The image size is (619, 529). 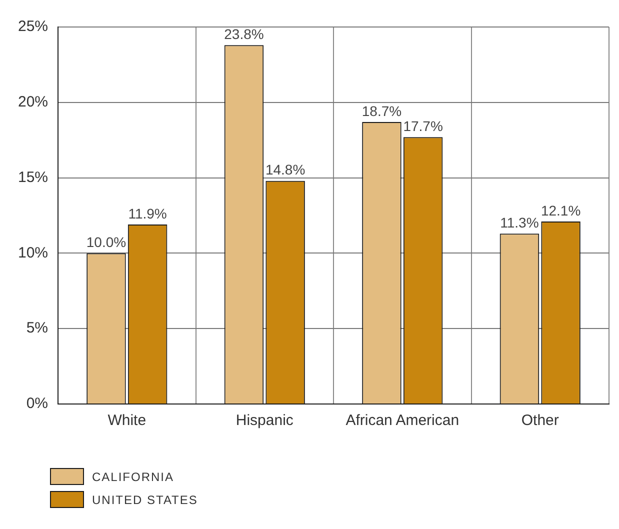 I want to click on x-tick-label: Hispanic, so click(x=265, y=421).